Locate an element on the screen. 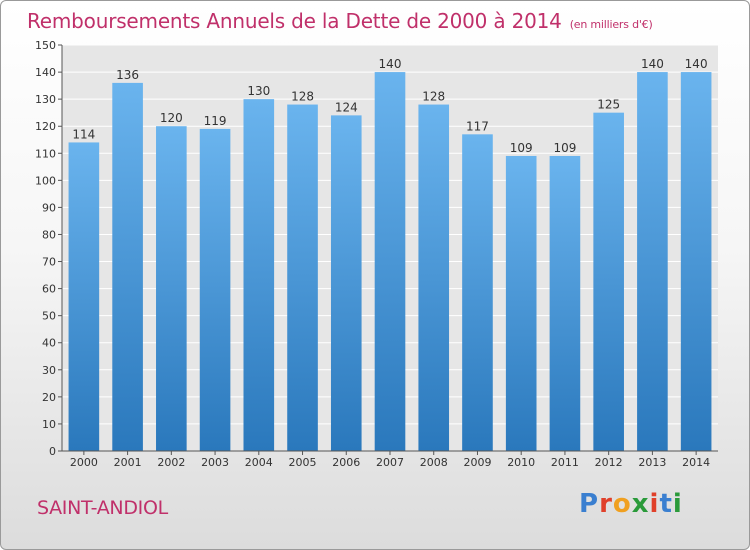 The width and height of the screenshot is (750, 550). y-tick-label: 60 is located at coordinates (49, 289).